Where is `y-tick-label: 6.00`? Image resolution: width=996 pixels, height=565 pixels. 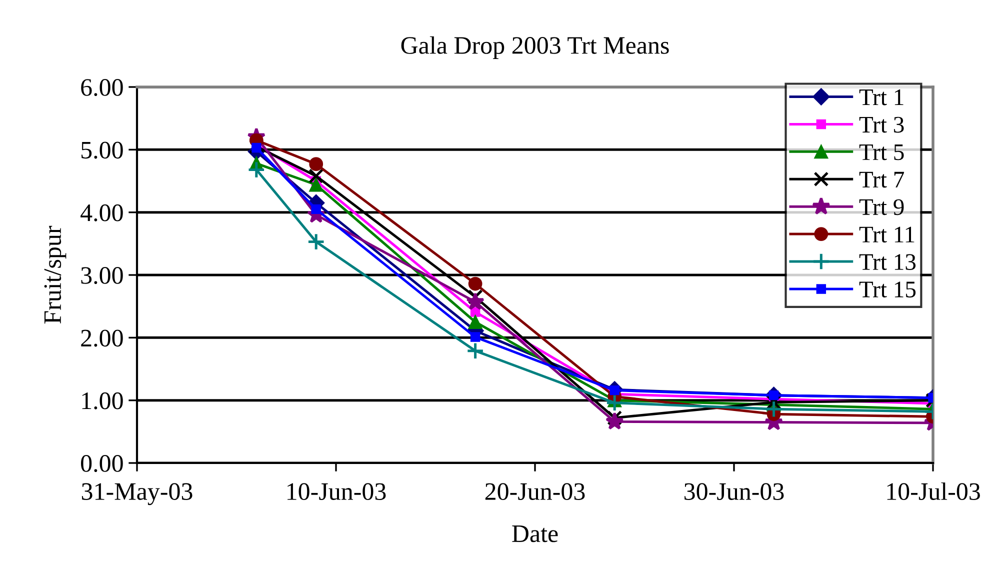 y-tick-label: 6.00 is located at coordinates (102, 87).